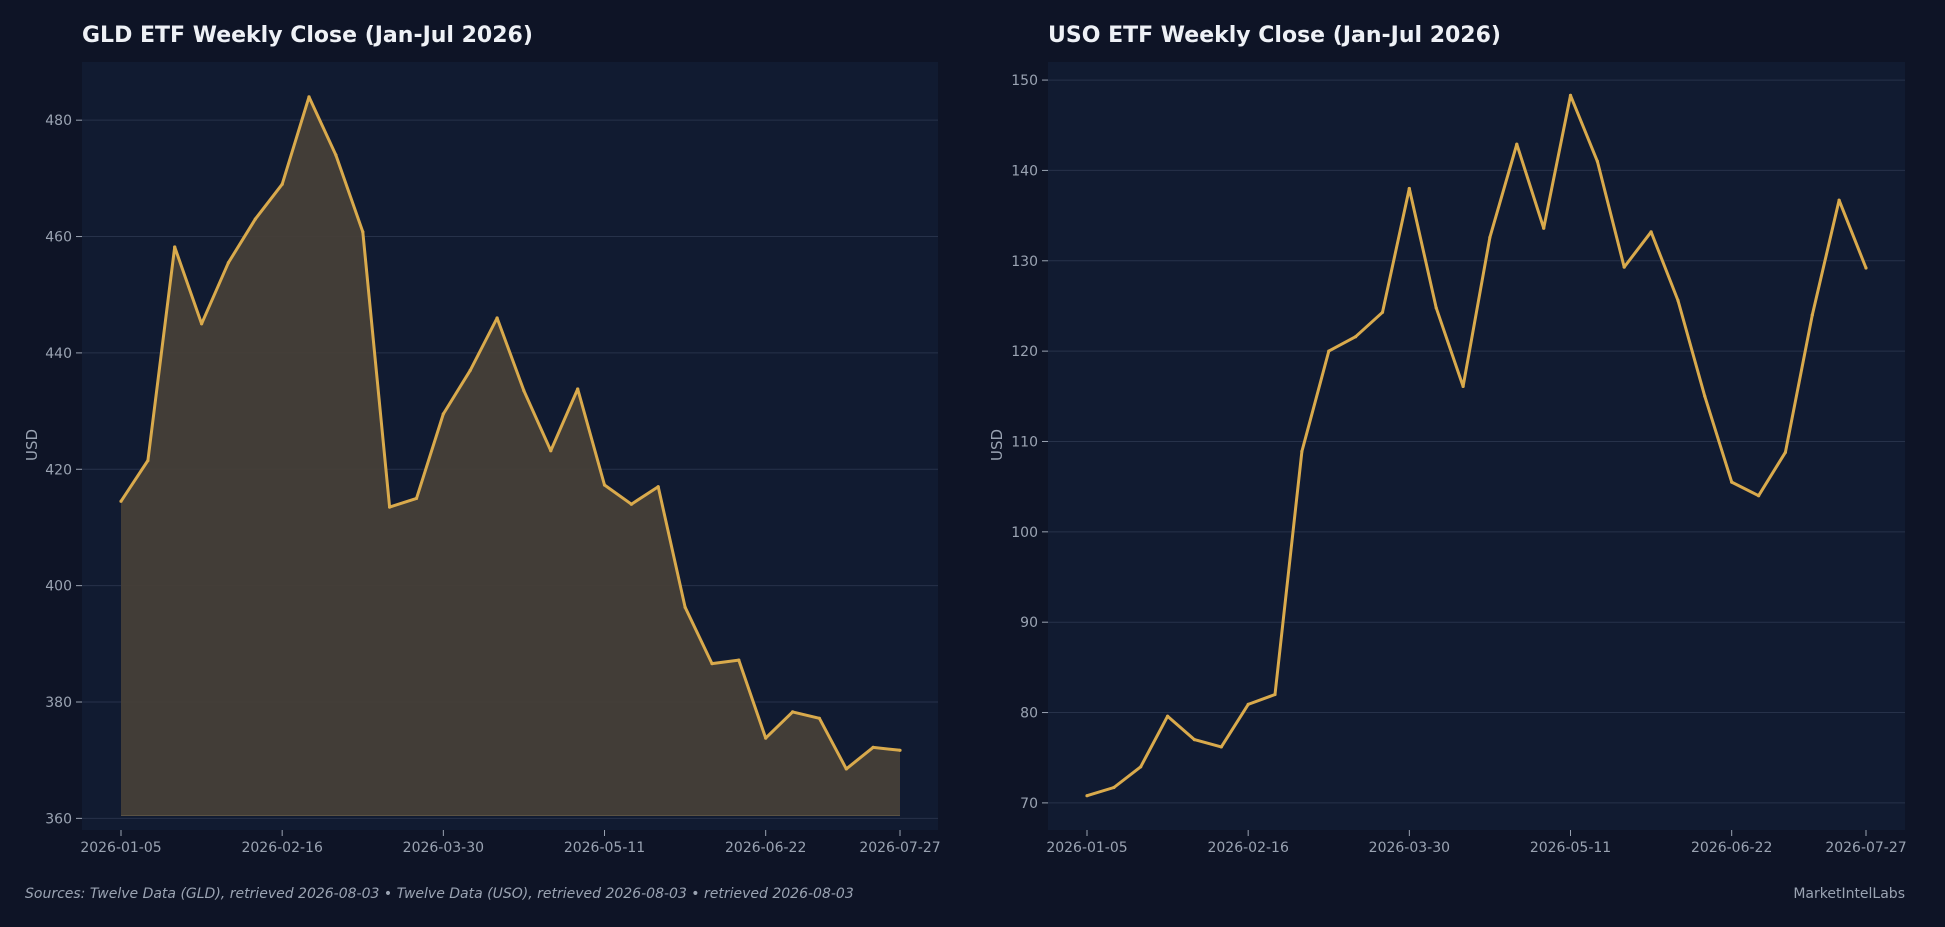 This screenshot has width=1945, height=927. What do you see at coordinates (765, 848) in the screenshot?
I see `gld-x-tick-label: 2026-06-22` at bounding box center [765, 848].